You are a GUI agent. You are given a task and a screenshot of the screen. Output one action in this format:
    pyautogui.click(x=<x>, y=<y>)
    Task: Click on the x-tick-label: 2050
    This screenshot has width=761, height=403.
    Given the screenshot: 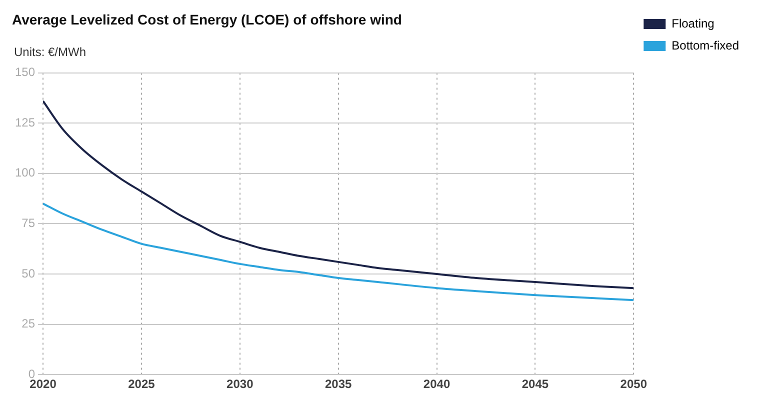 What is the action you would take?
    pyautogui.click(x=634, y=384)
    